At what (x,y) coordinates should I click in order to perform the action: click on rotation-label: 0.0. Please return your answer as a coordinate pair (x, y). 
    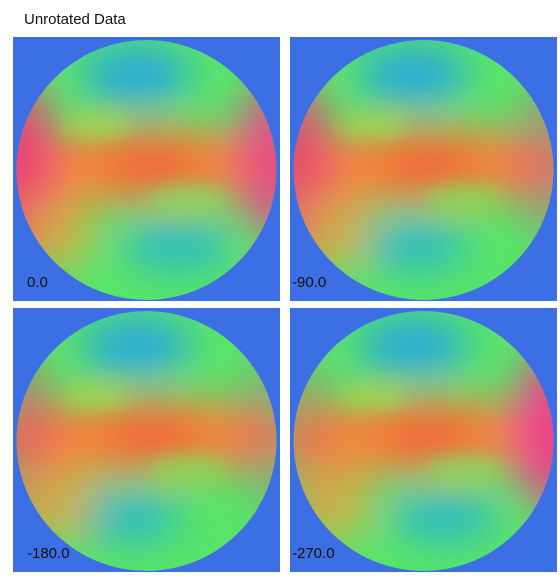
    Looking at the image, I should click on (37, 282).